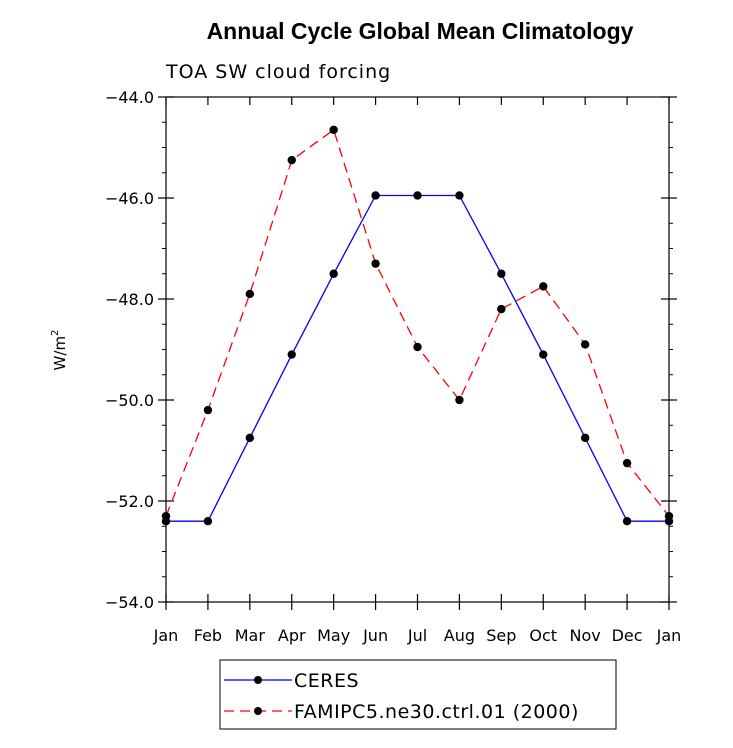 This screenshot has height=748, width=733. Describe the element at coordinates (585, 635) in the screenshot. I see `x-tick-label: Nov` at that location.